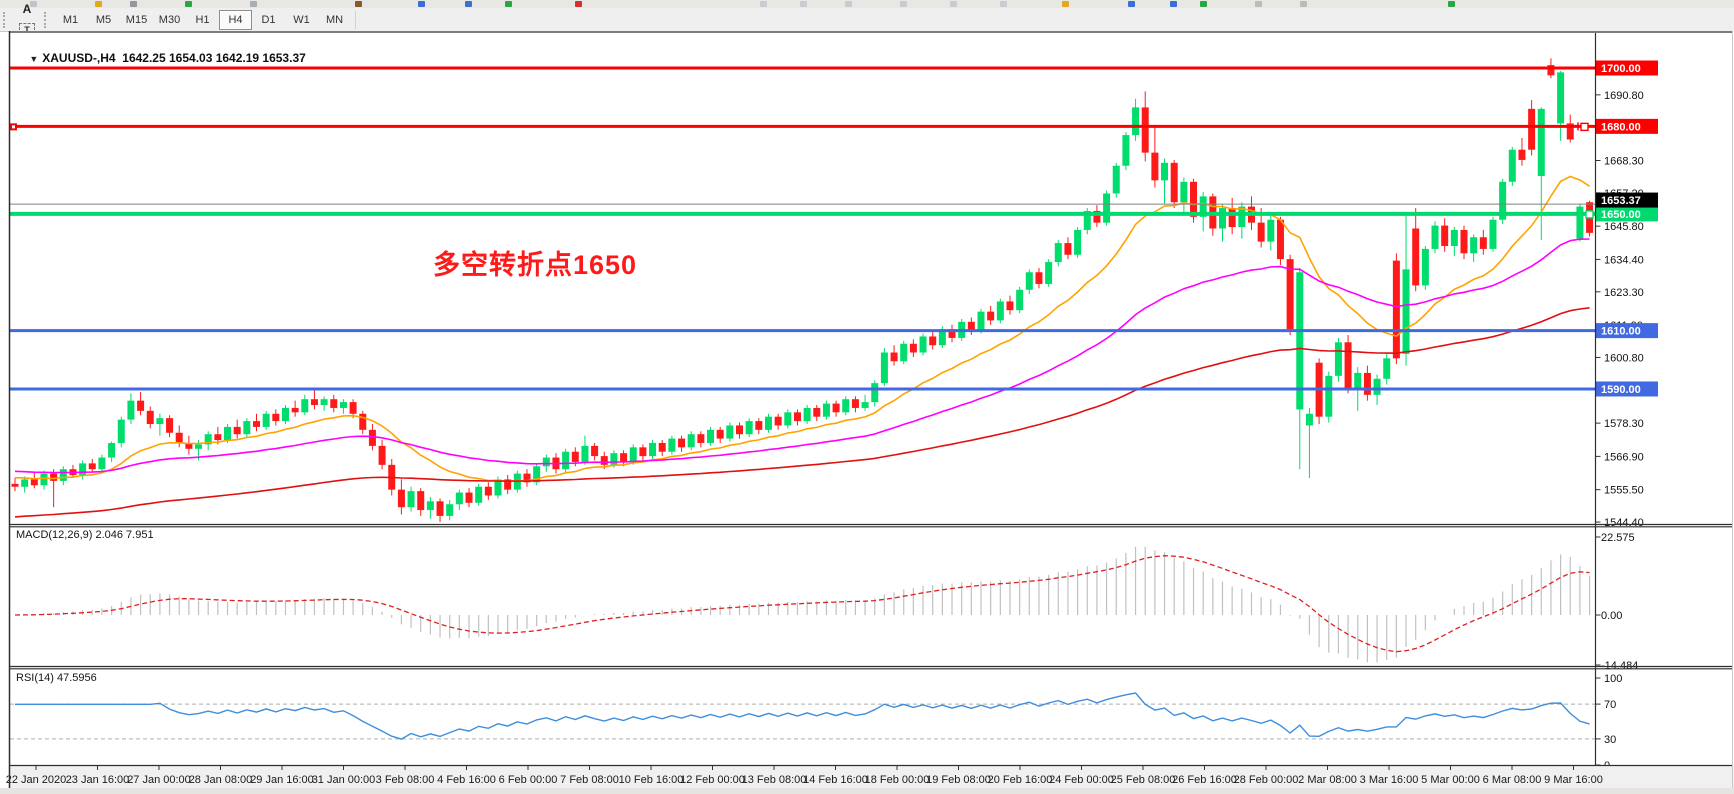 The height and width of the screenshot is (794, 1734). I want to click on time-axis-label: 3 Feb 08:00, so click(405, 780).